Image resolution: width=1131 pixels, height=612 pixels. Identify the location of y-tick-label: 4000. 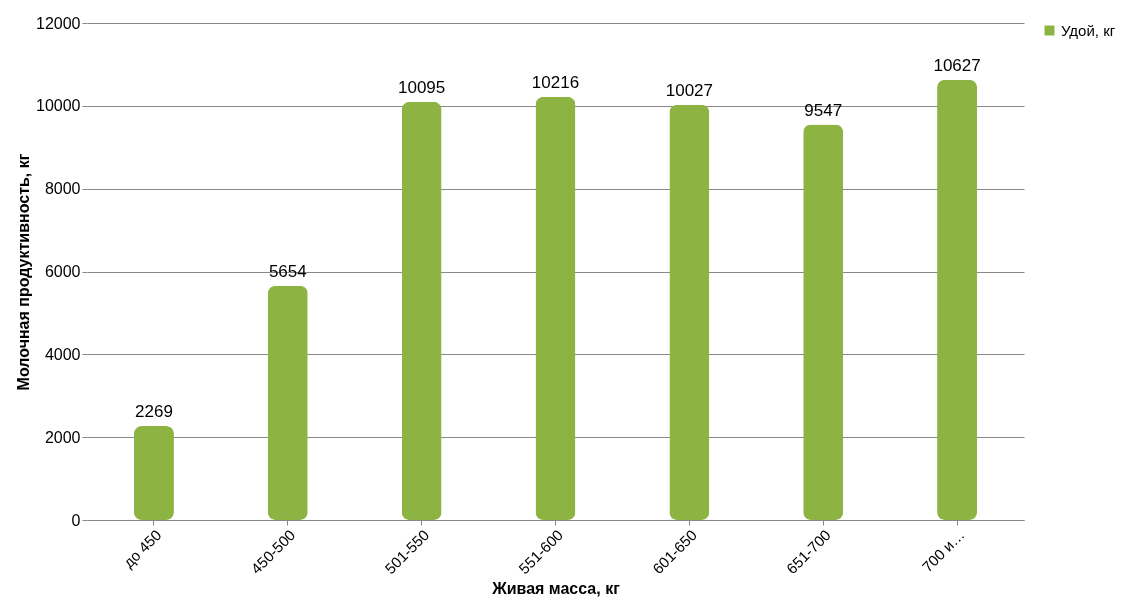
(62, 354).